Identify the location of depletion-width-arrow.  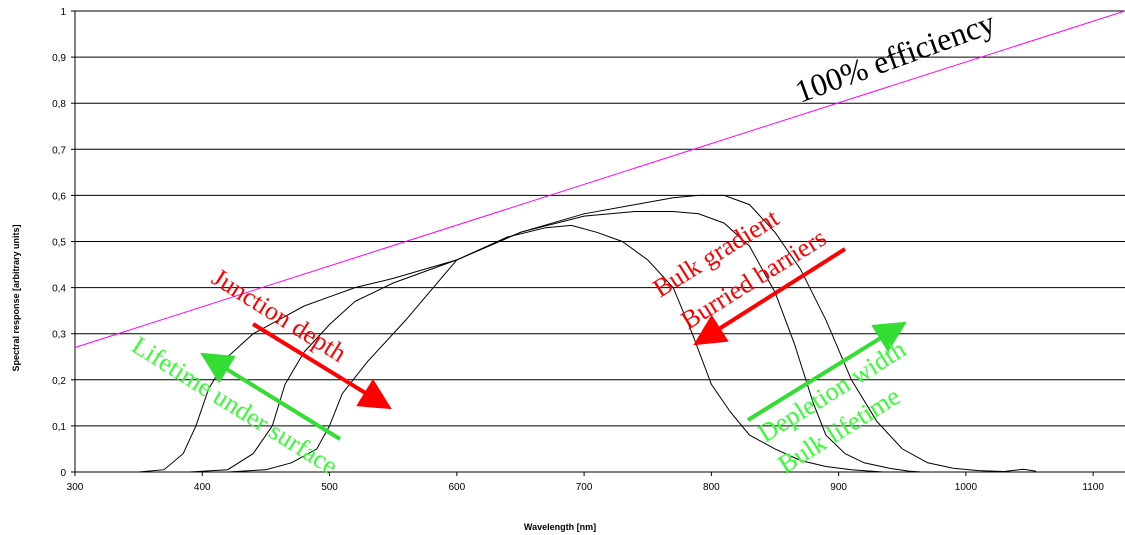
(826, 371).